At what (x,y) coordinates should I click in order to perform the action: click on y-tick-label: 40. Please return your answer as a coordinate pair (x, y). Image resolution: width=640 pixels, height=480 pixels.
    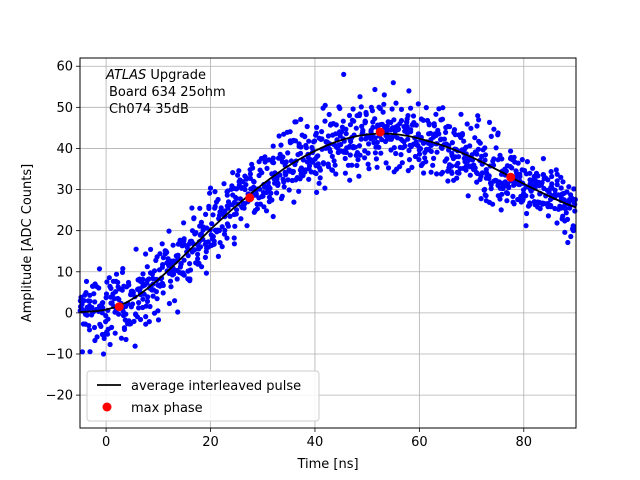
    Looking at the image, I should click on (64, 149).